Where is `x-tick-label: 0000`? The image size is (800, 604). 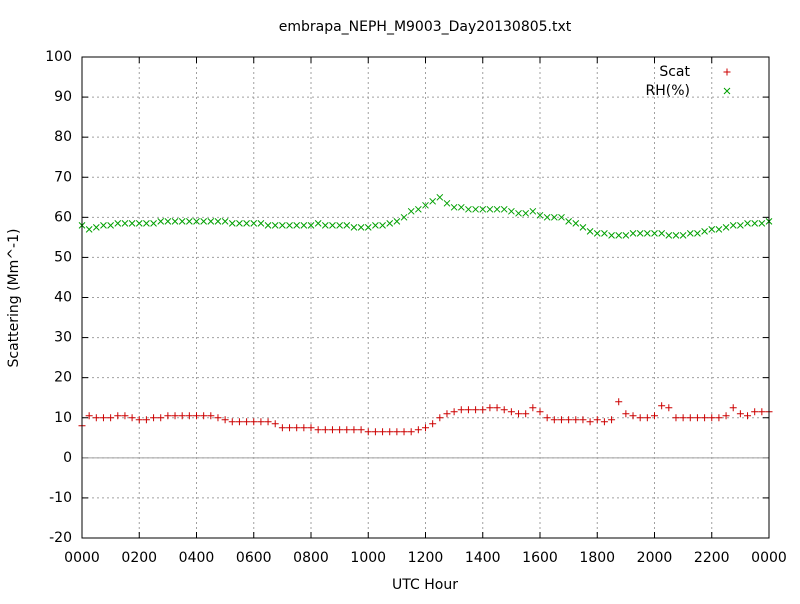
x-tick-label: 0000 is located at coordinates (82, 558).